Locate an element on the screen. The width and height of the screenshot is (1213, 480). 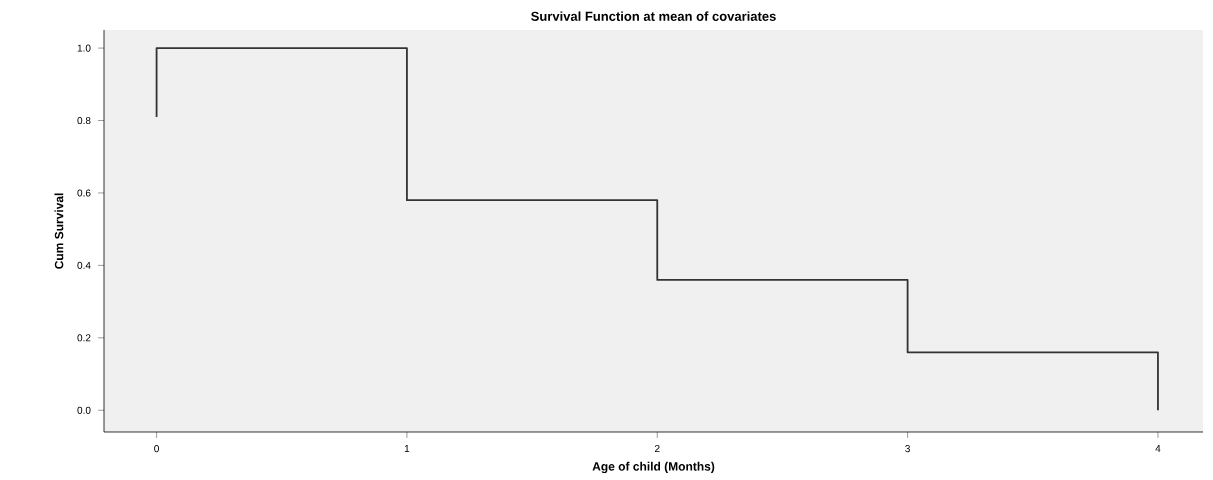
y-tick-label: 0.0 is located at coordinates (84, 410).